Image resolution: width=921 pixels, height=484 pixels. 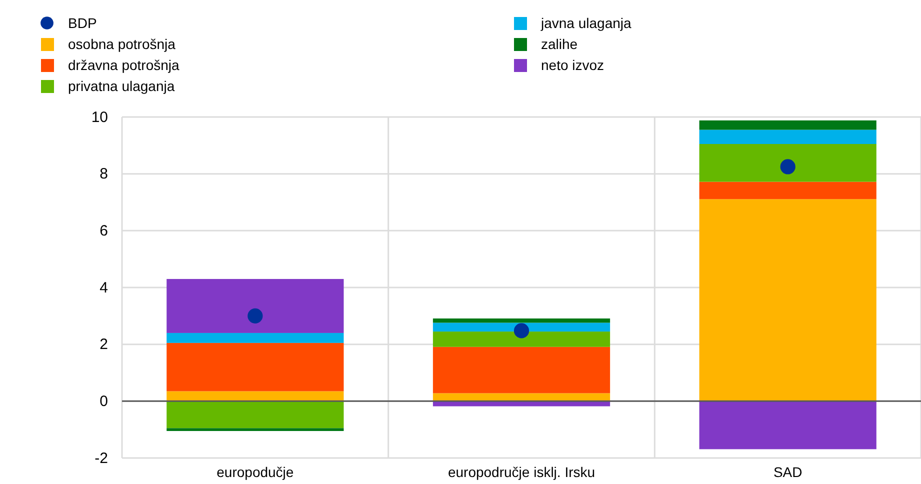 I want to click on y-tick-label: 4, so click(x=104, y=287).